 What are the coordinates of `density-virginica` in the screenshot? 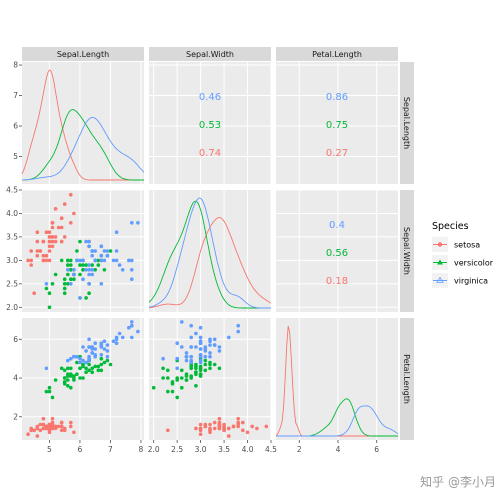 It's located at (209, 253).